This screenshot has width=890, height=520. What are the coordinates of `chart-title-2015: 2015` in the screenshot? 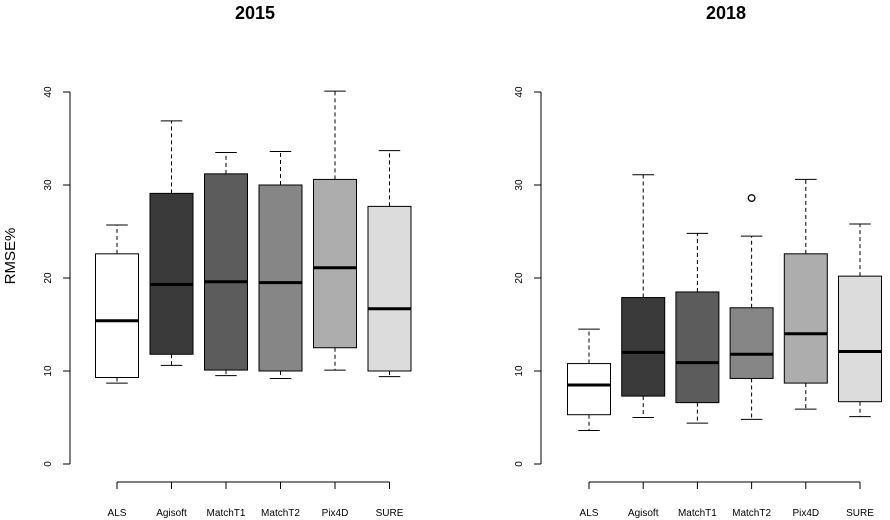 It's located at (255, 13).